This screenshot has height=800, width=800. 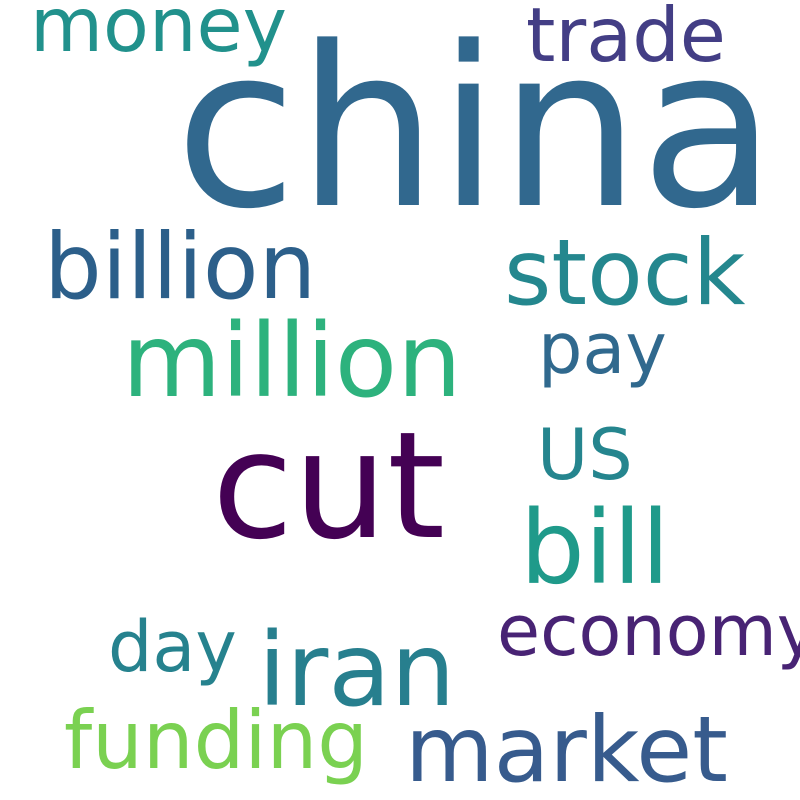 I want to click on word-pay: pay, so click(x=602, y=349).